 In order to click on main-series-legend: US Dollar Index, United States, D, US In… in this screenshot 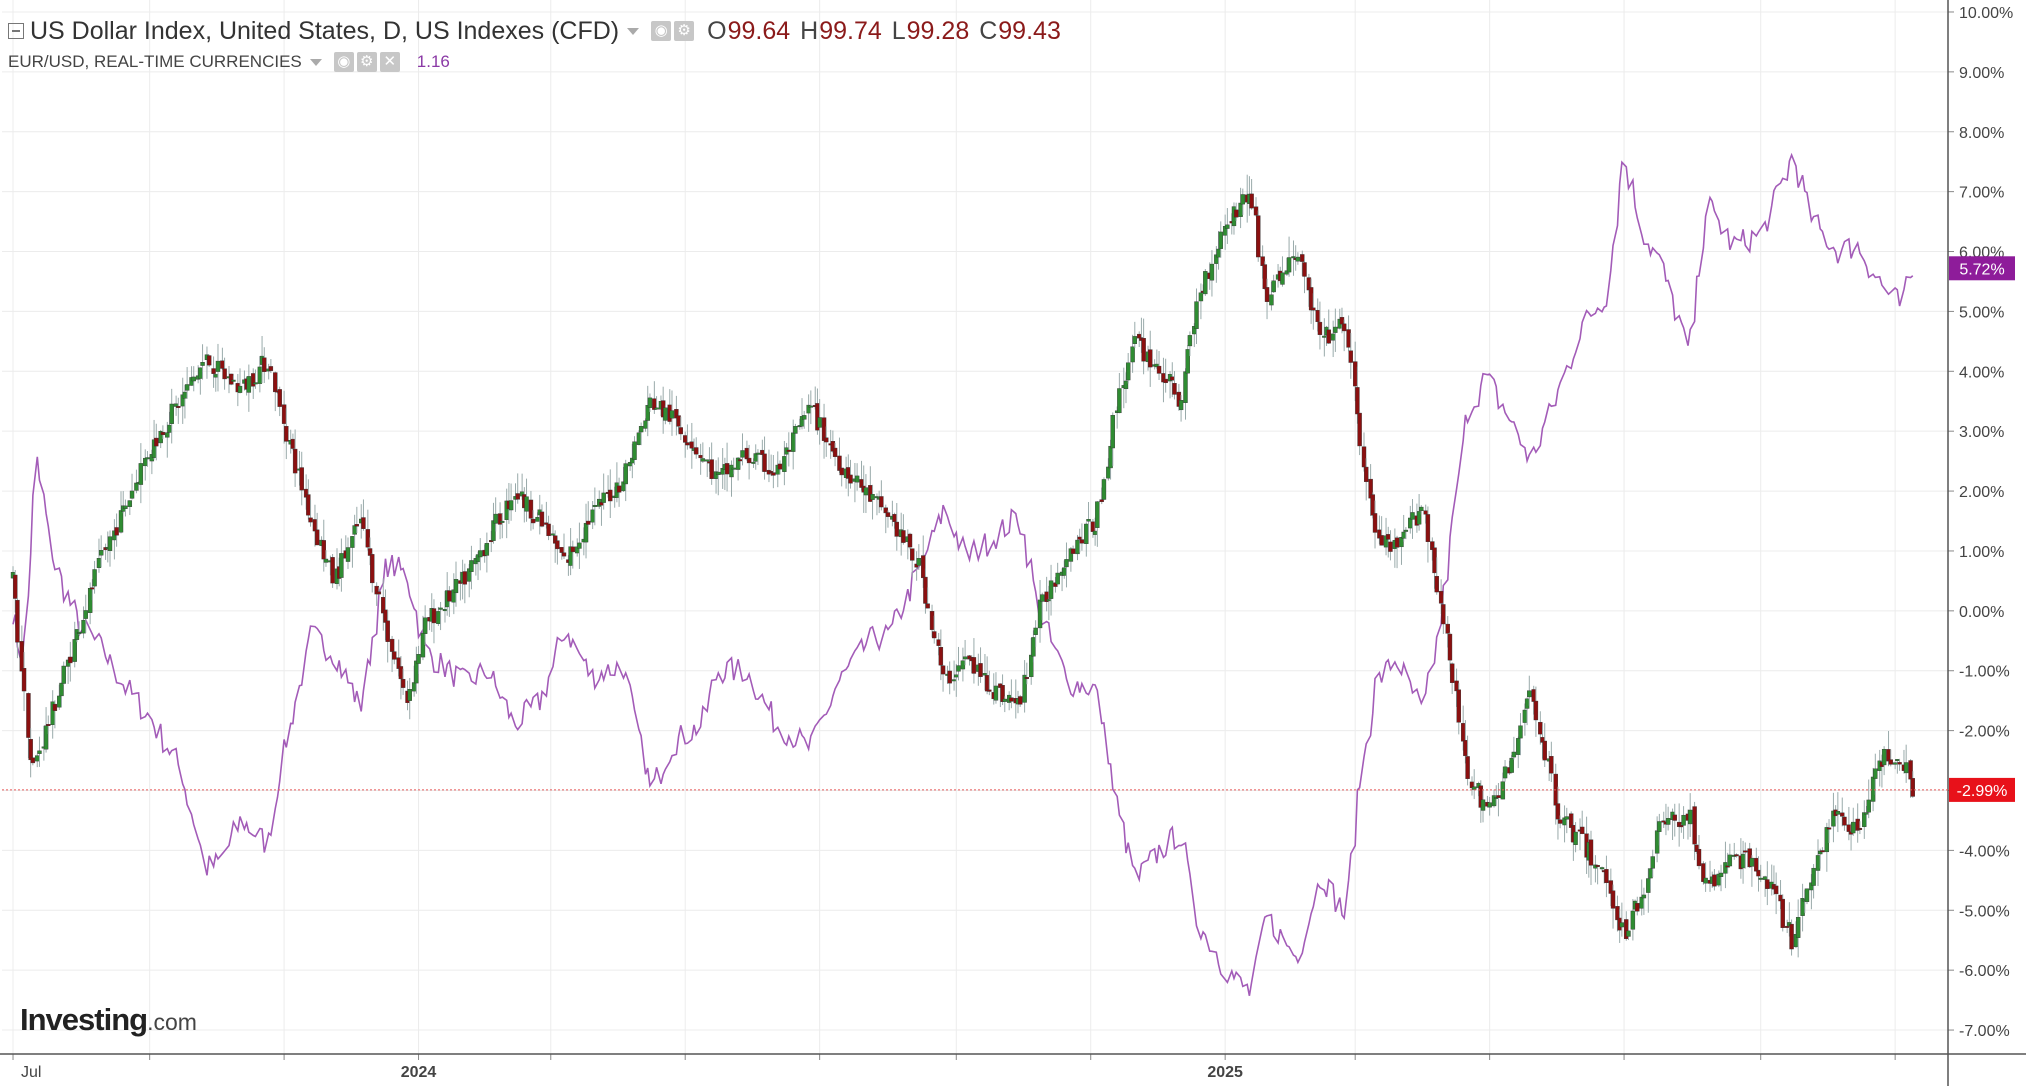, I will do `click(534, 31)`.